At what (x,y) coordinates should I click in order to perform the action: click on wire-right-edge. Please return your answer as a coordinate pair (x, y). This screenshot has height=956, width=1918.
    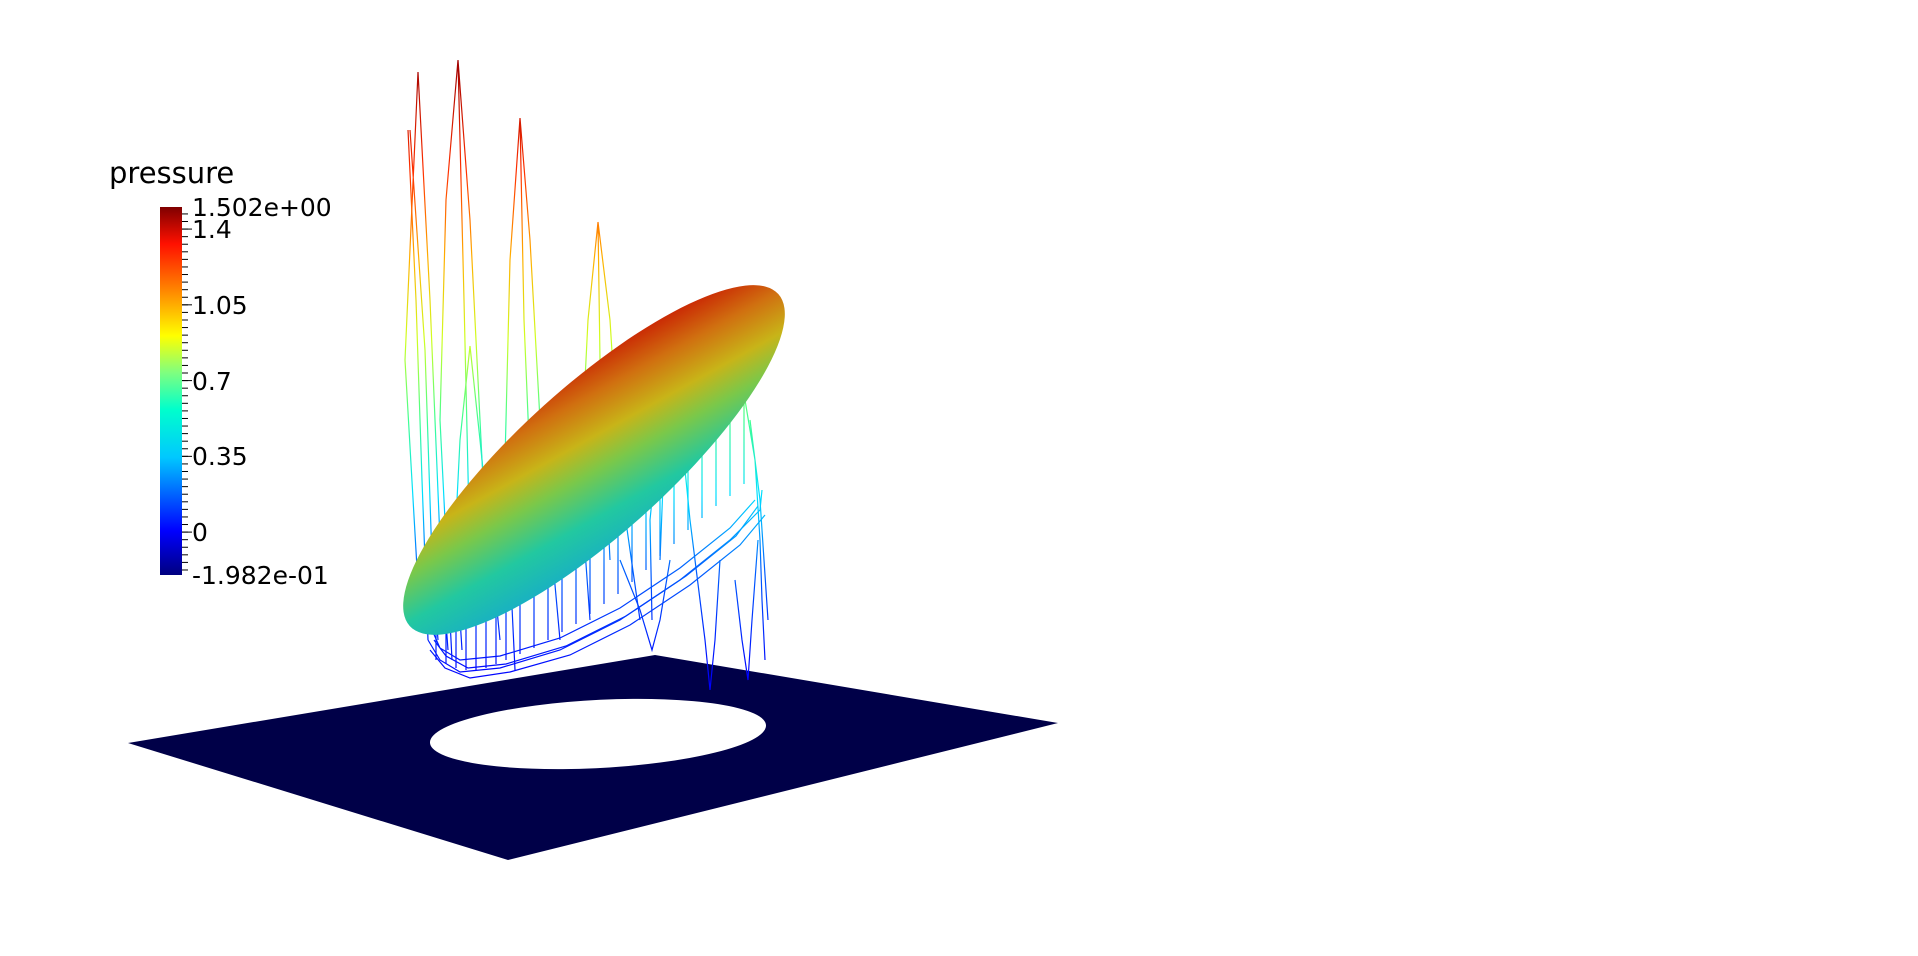
    Looking at the image, I should click on (756, 530).